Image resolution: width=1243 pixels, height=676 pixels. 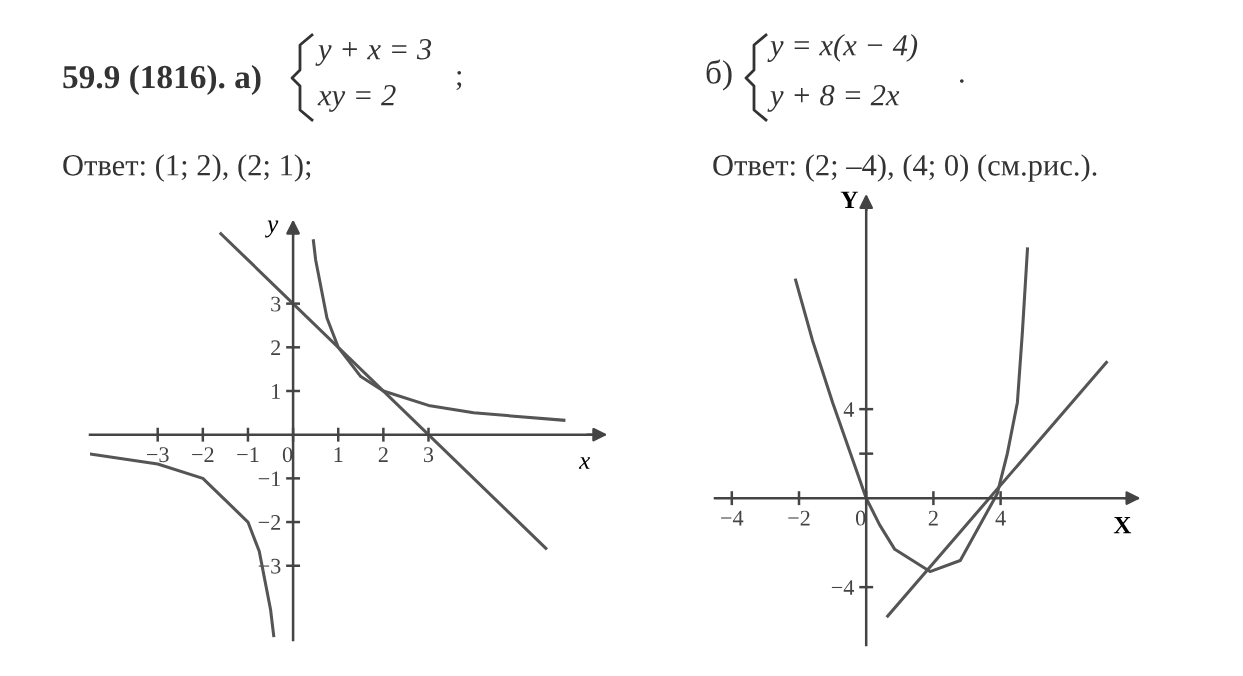 I want to click on x-tick-label: −3, so click(x=157, y=455).